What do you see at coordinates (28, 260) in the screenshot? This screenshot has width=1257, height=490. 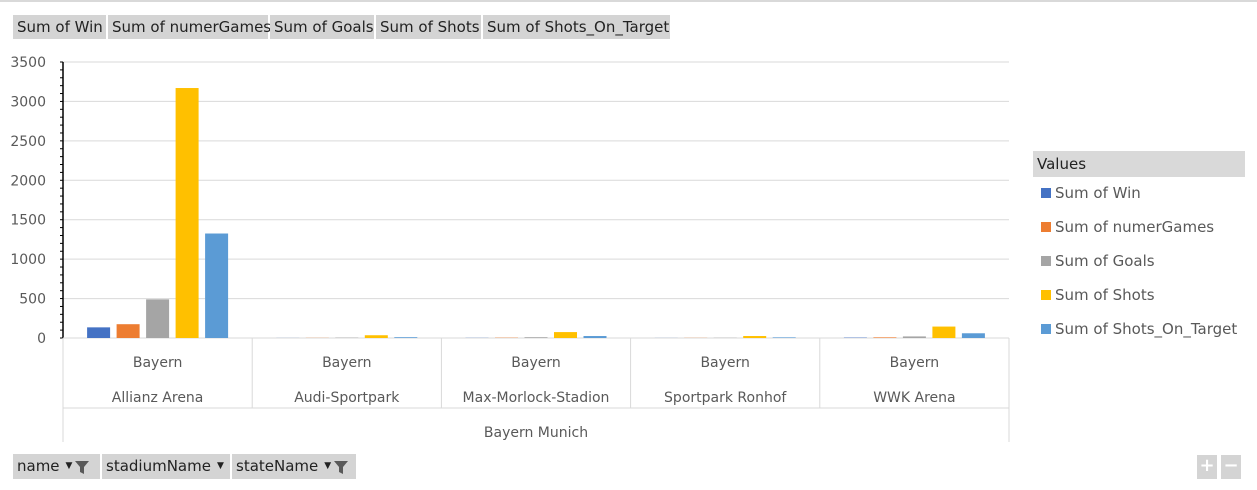 I see `y-tick-label: 1000` at bounding box center [28, 260].